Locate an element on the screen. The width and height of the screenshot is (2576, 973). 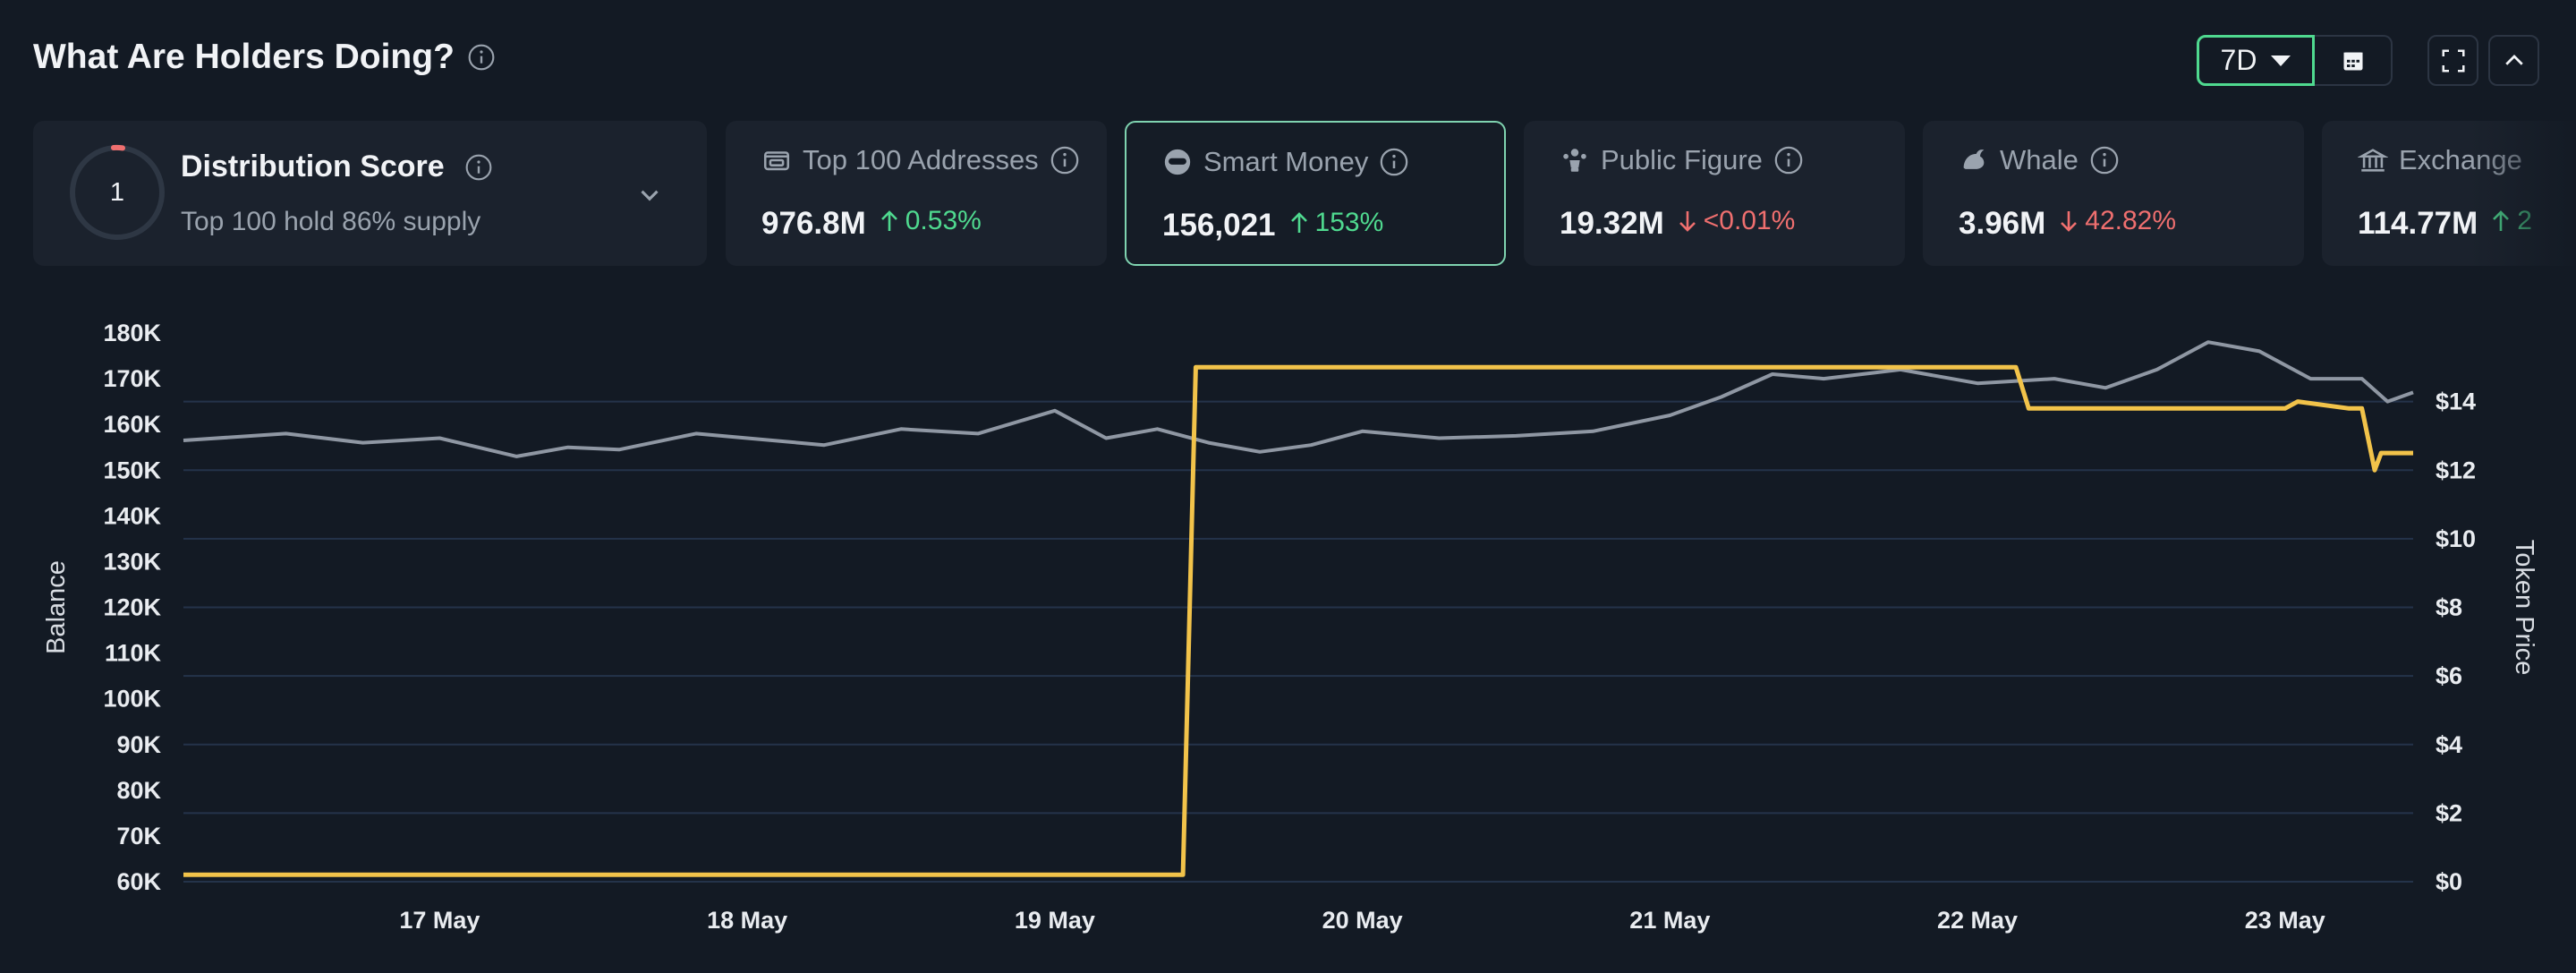
card-label: Top 100 Addresses is located at coordinates (921, 159).